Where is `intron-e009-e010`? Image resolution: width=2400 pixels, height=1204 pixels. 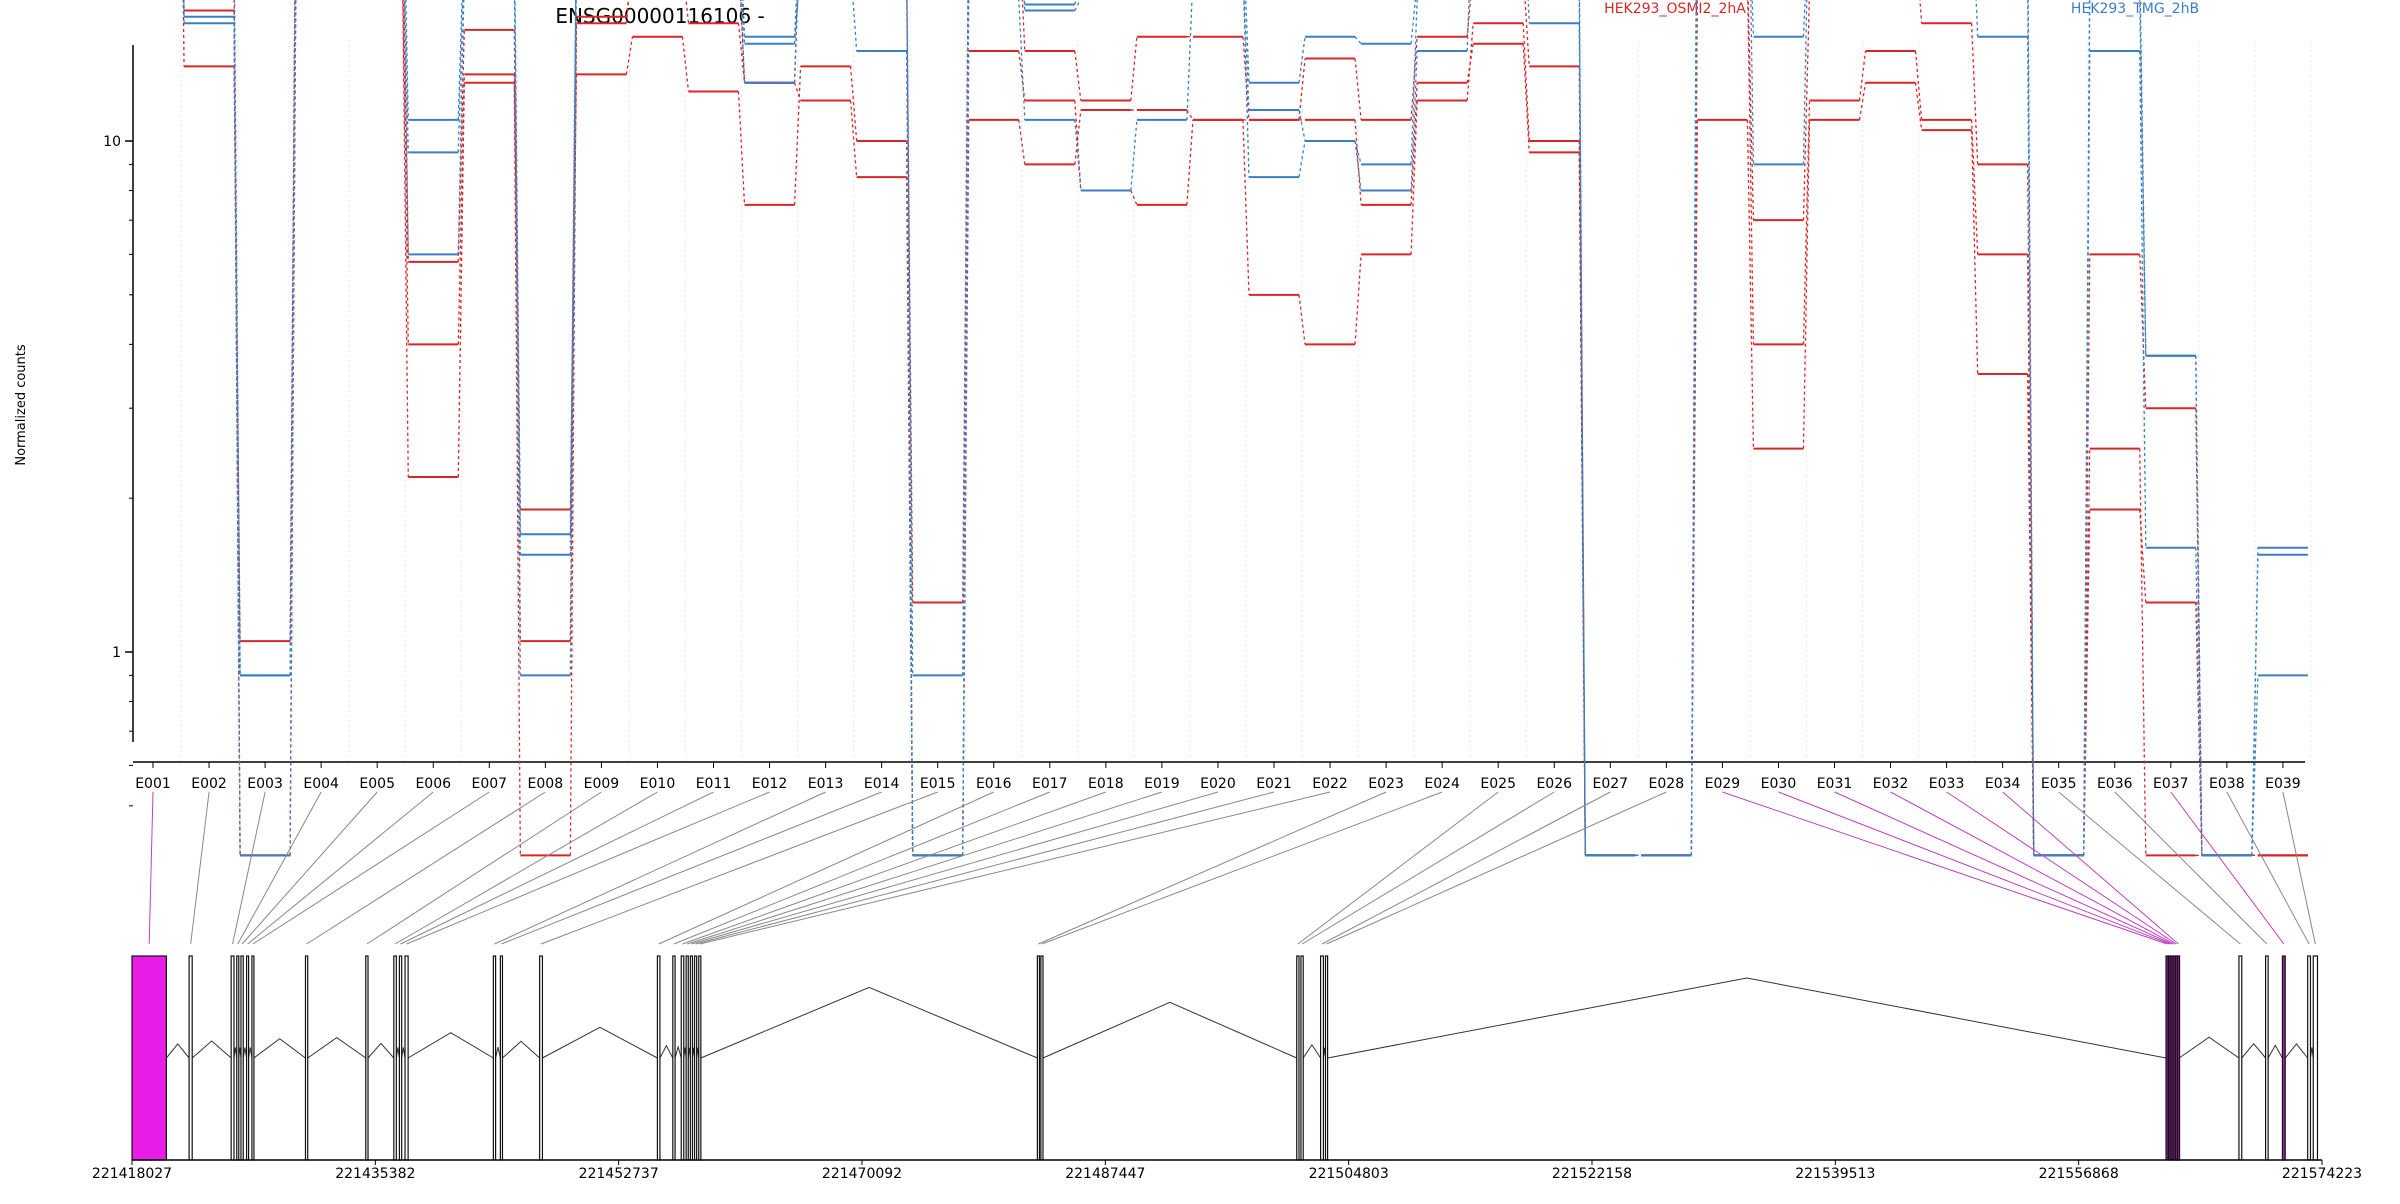
intron-e009-e010 is located at coordinates (381, 1050).